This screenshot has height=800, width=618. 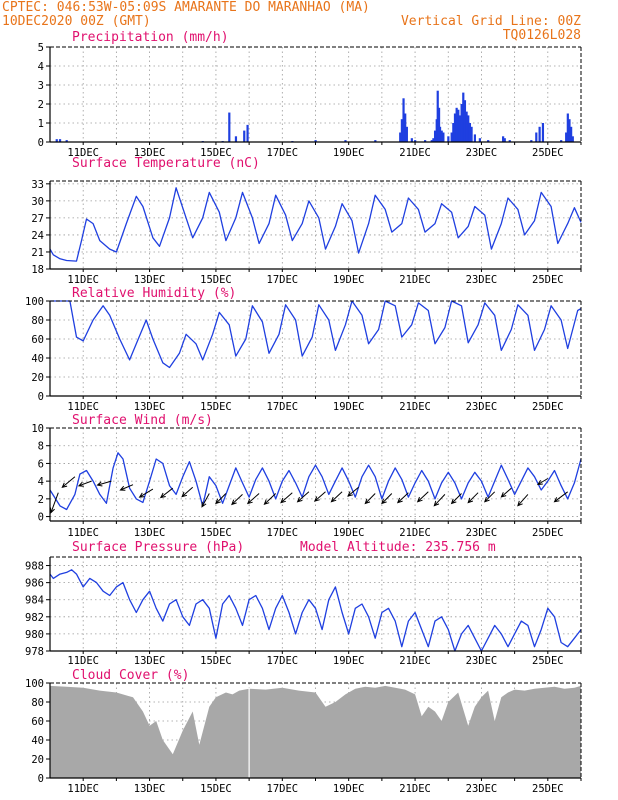 What do you see at coordinates (491, 21) in the screenshot?
I see `header-grid-note: Vertical Grid Line: 00Z` at bounding box center [491, 21].